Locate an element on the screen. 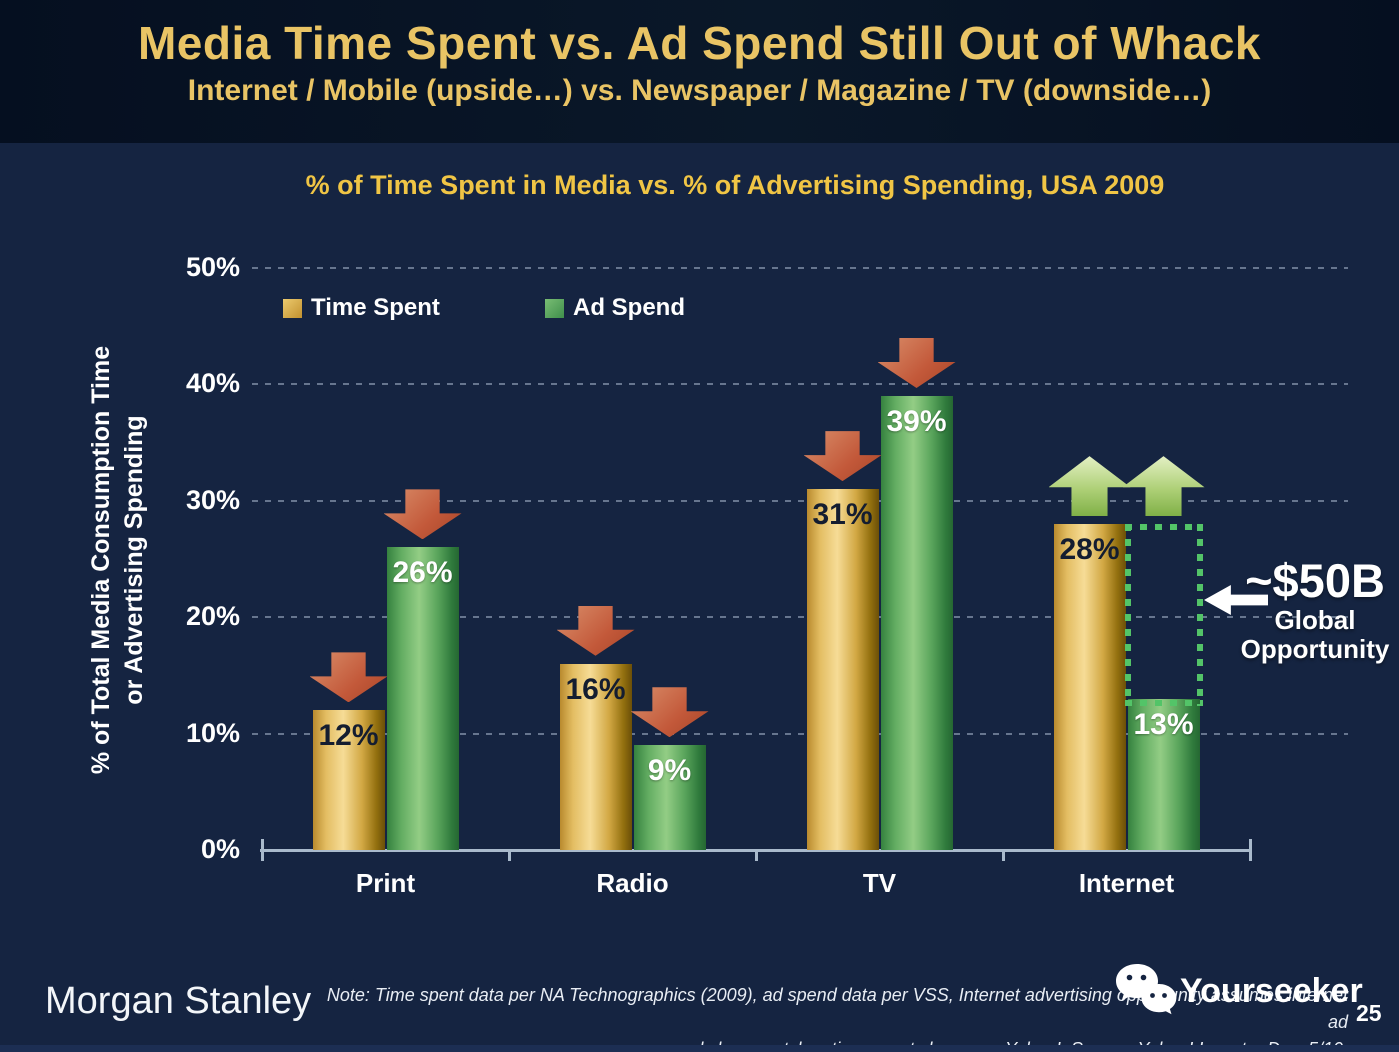  bar-value-label: 31% is located at coordinates (842, 515).